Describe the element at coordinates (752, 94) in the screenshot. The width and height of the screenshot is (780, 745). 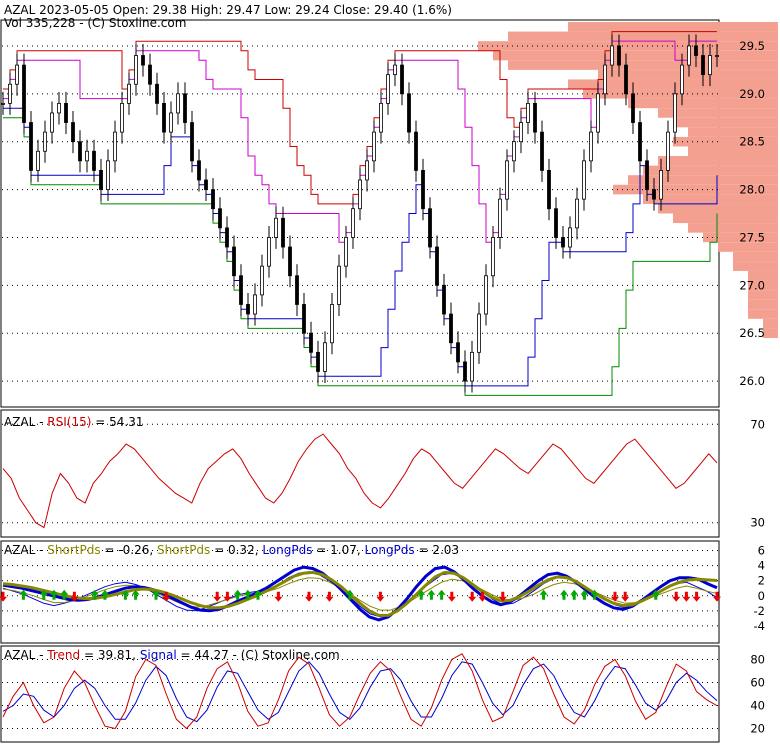
I see `y-tick-label: 29.0` at that location.